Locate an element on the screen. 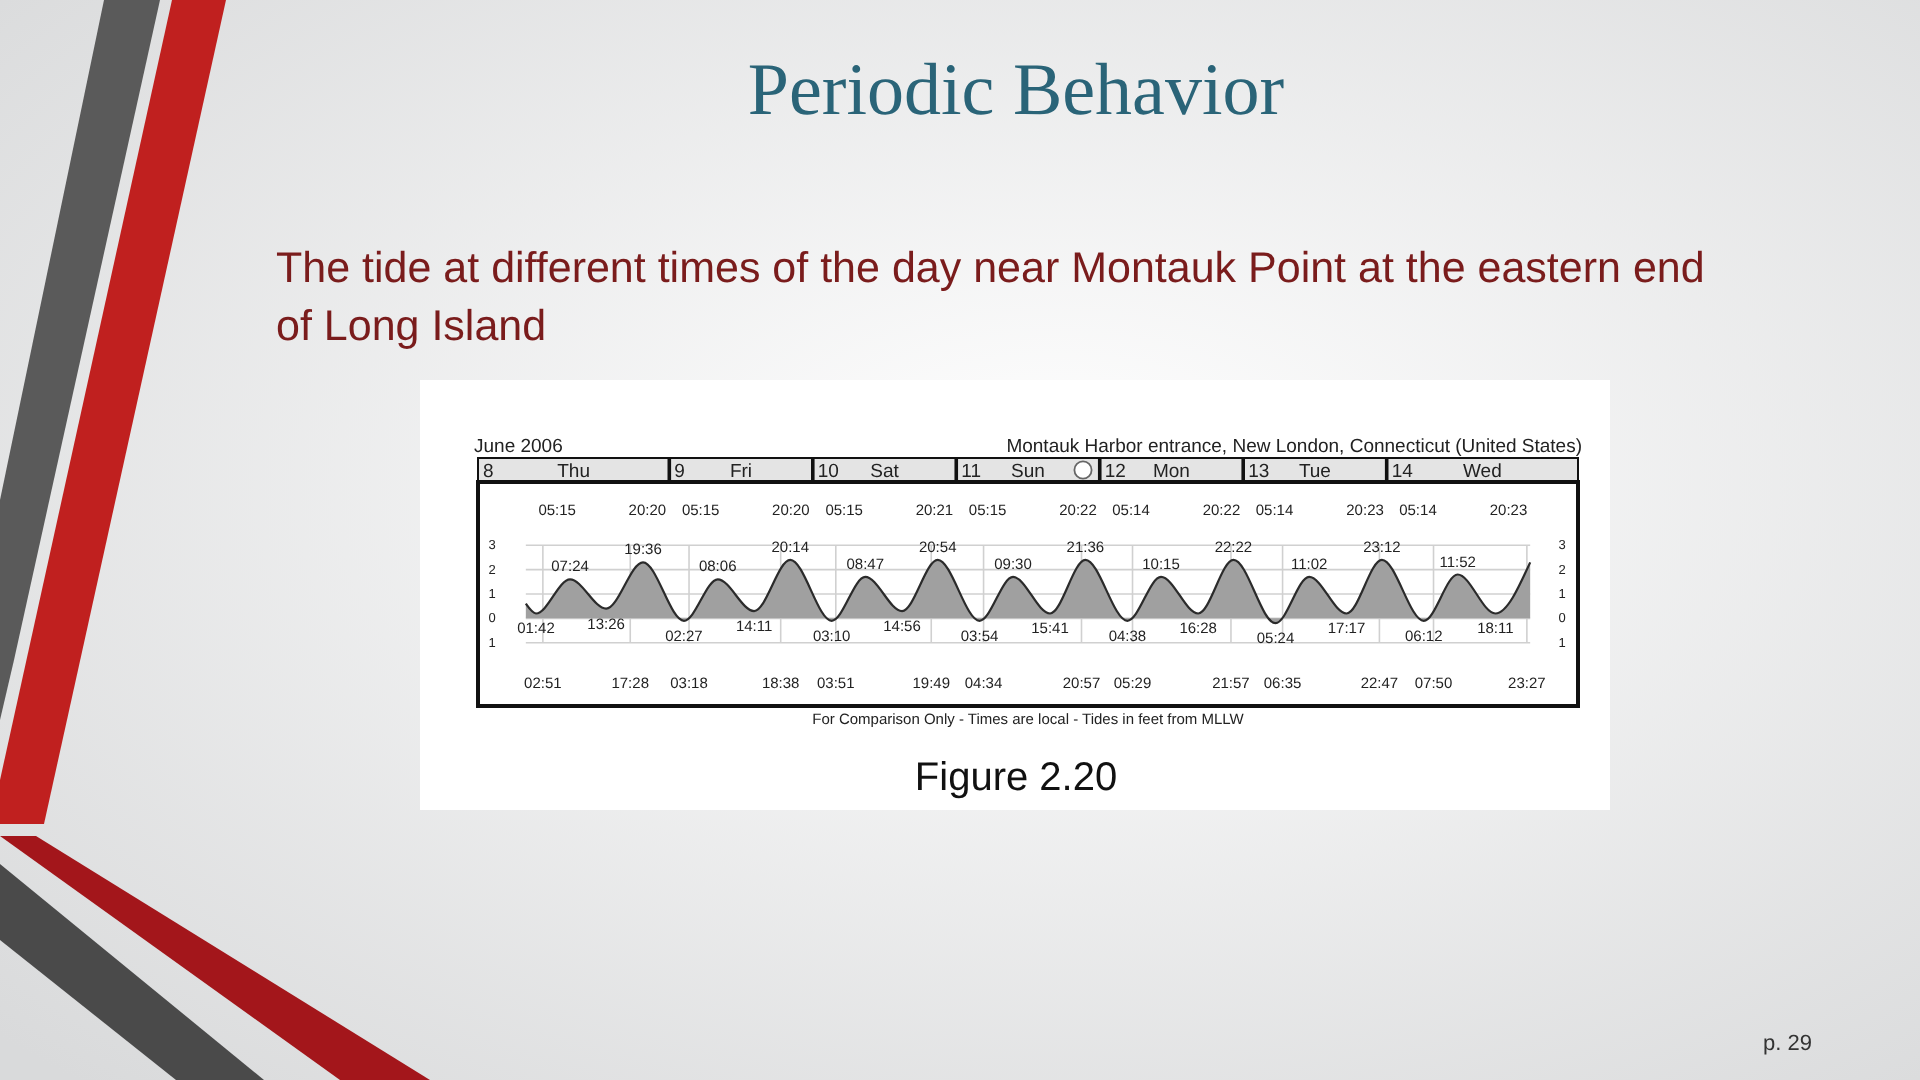 The width and height of the screenshot is (1920, 1080). annotation: Sun is located at coordinates (1028, 472).